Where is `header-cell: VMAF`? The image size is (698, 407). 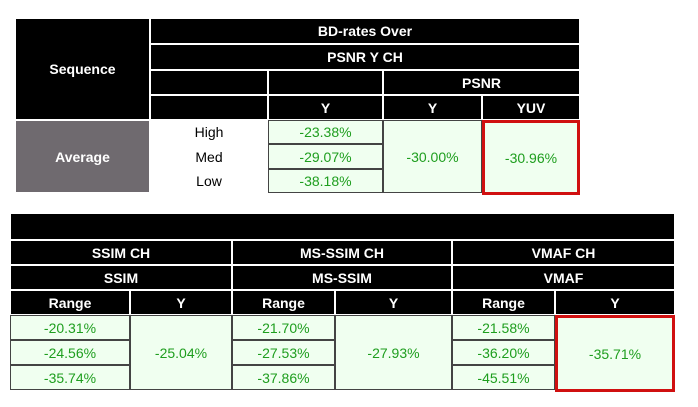
header-cell: VMAF is located at coordinates (563, 277).